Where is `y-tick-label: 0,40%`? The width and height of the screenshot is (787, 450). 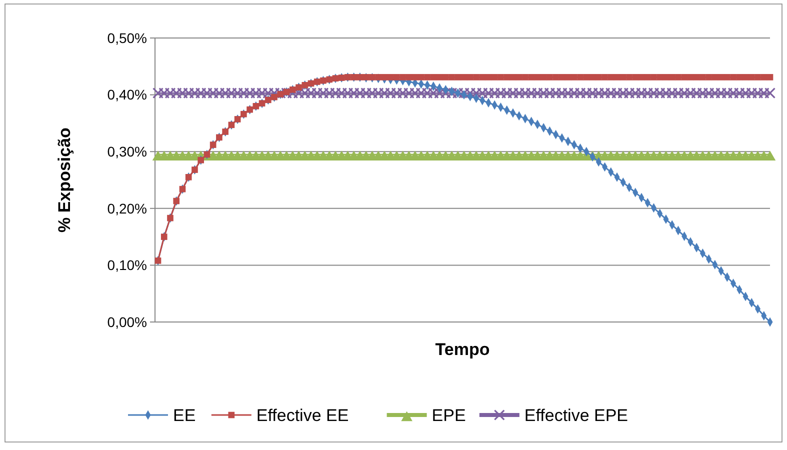 y-tick-label: 0,40% is located at coordinates (127, 94).